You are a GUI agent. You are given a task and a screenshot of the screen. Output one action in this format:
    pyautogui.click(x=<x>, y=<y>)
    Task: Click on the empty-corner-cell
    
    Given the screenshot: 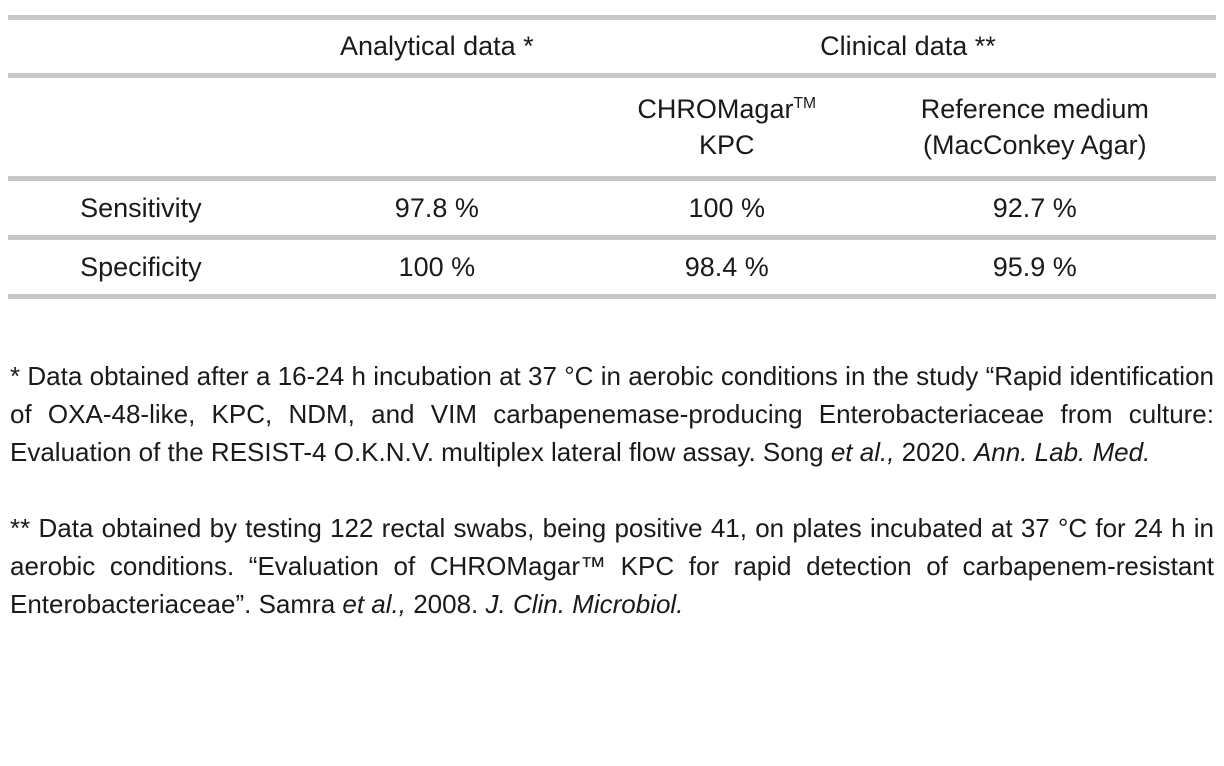 What is the action you would take?
    pyautogui.click(x=141, y=47)
    